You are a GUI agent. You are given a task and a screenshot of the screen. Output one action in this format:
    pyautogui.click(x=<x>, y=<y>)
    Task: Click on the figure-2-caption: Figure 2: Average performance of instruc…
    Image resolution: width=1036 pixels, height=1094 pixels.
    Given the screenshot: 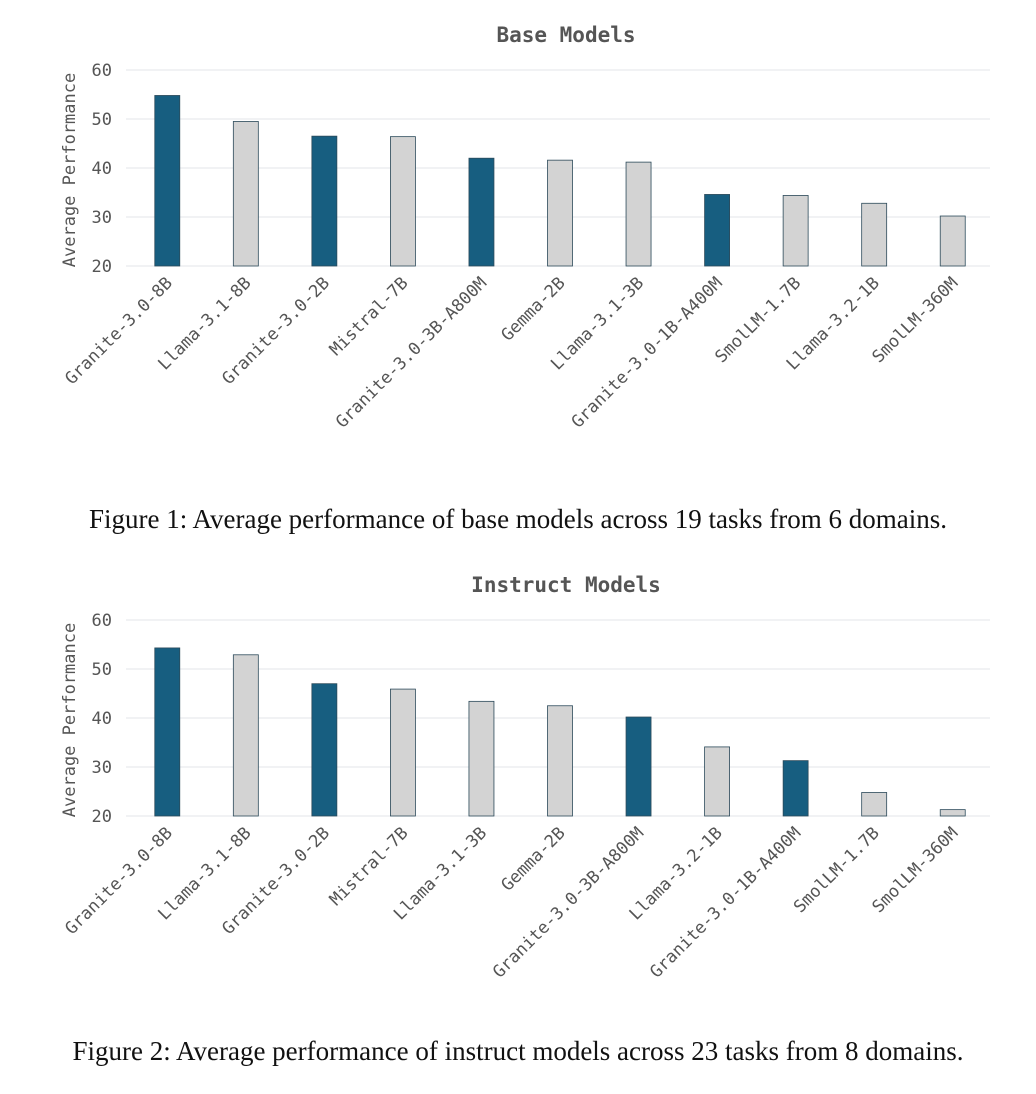 What is the action you would take?
    pyautogui.click(x=518, y=1051)
    